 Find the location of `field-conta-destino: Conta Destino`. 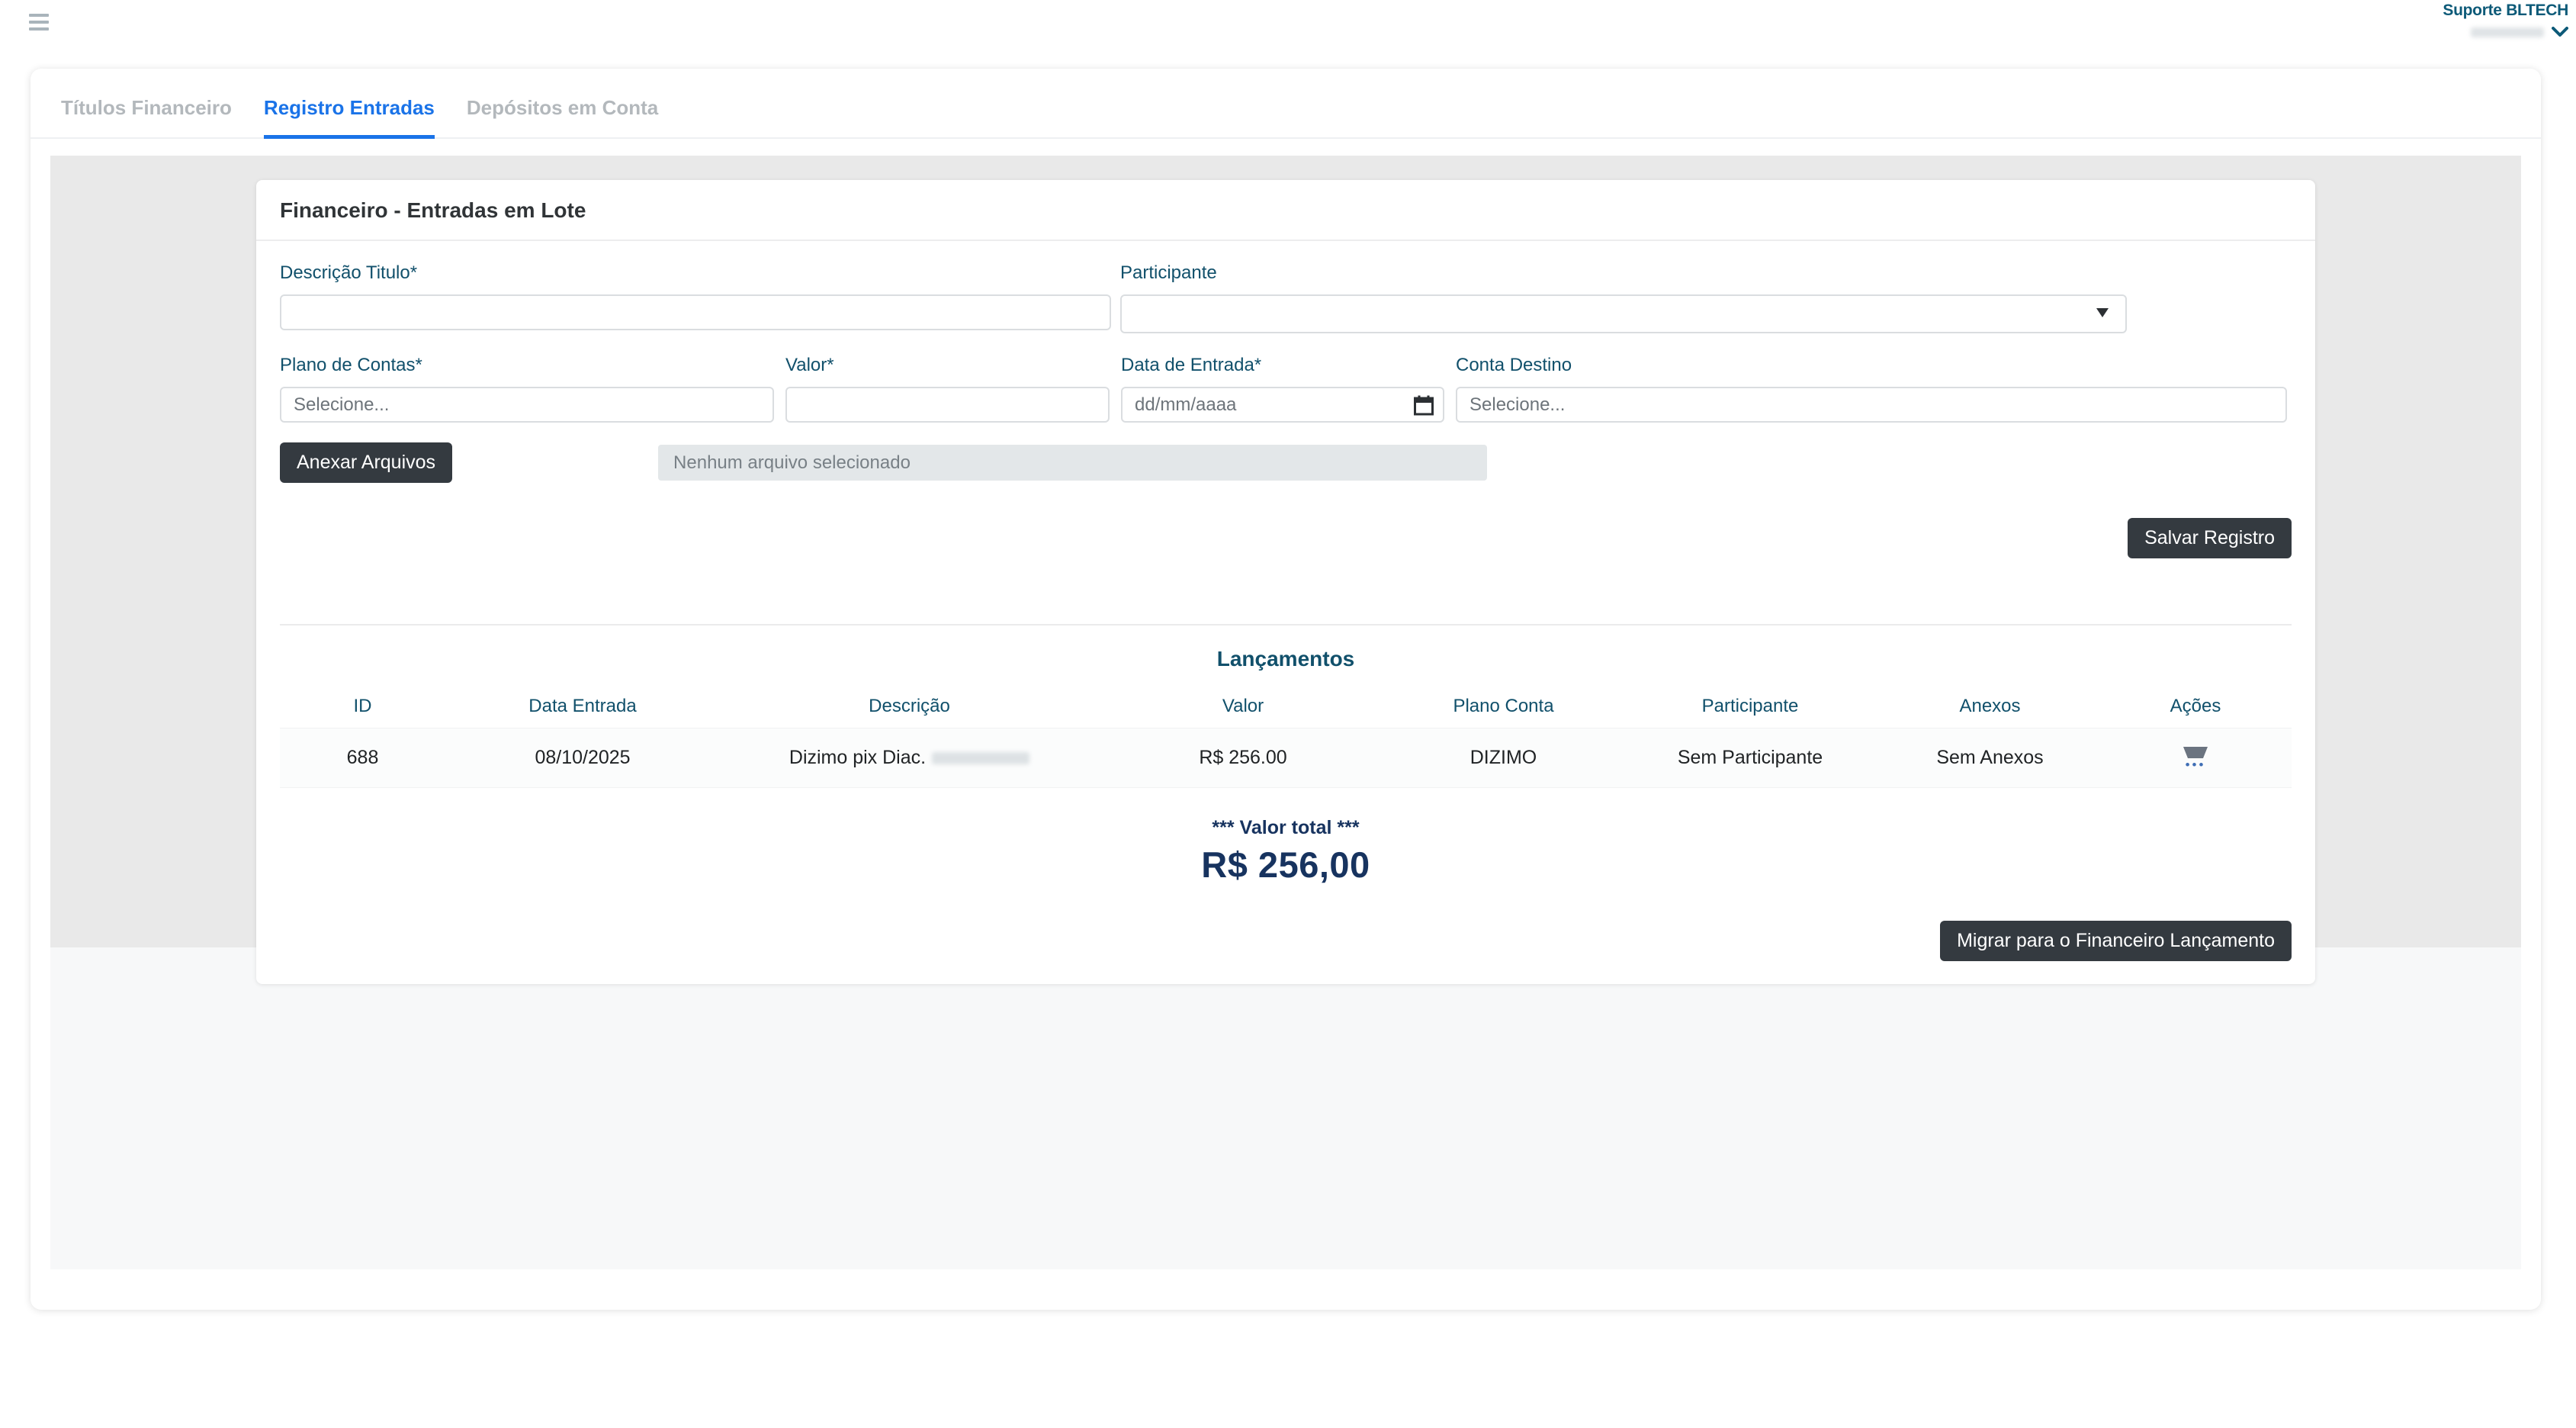

field-conta-destino: Conta Destino is located at coordinates (1871, 389).